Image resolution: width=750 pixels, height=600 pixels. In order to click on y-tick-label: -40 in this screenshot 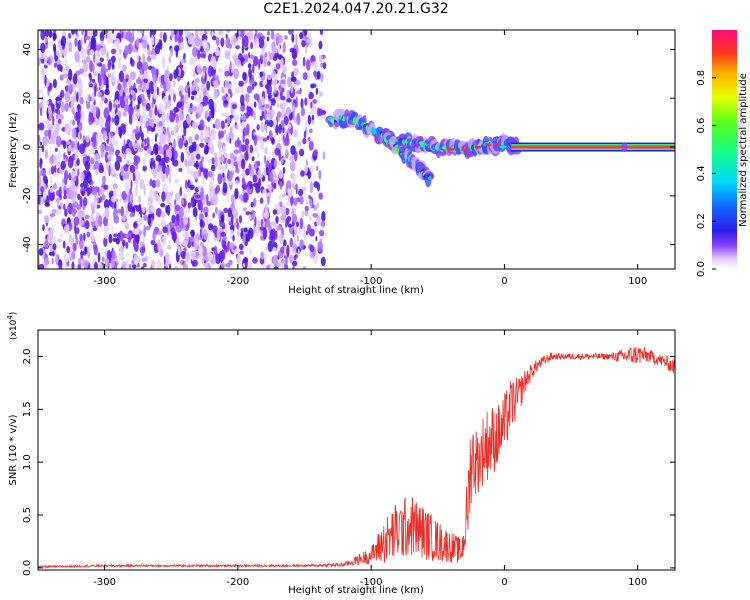, I will do `click(27, 244)`.